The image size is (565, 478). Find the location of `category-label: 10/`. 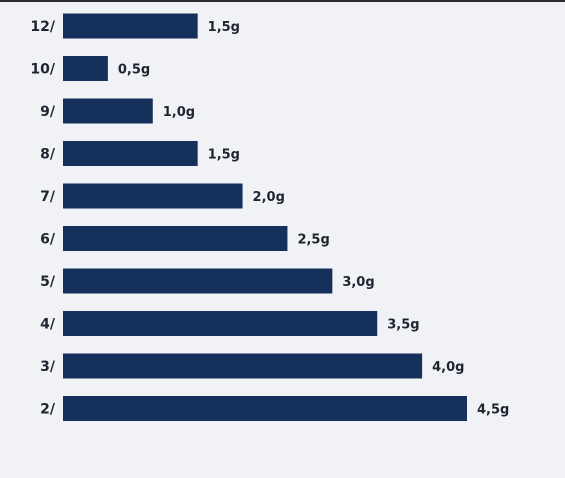

category-label: 10/ is located at coordinates (42, 70).